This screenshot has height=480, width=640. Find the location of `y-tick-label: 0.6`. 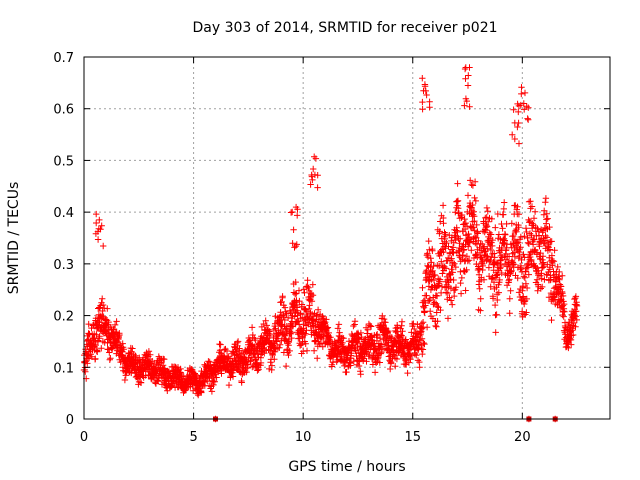

y-tick-label: 0.6 is located at coordinates (63, 110).